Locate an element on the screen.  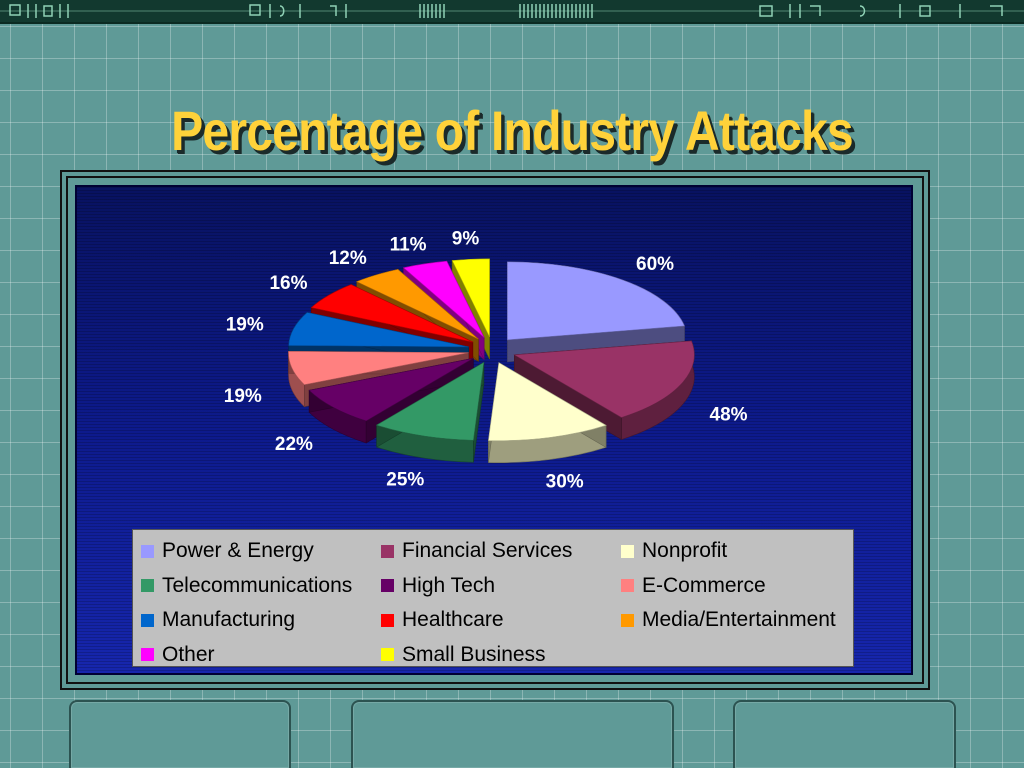
legend-label: Media/Entertainment is located at coordinates (739, 620).